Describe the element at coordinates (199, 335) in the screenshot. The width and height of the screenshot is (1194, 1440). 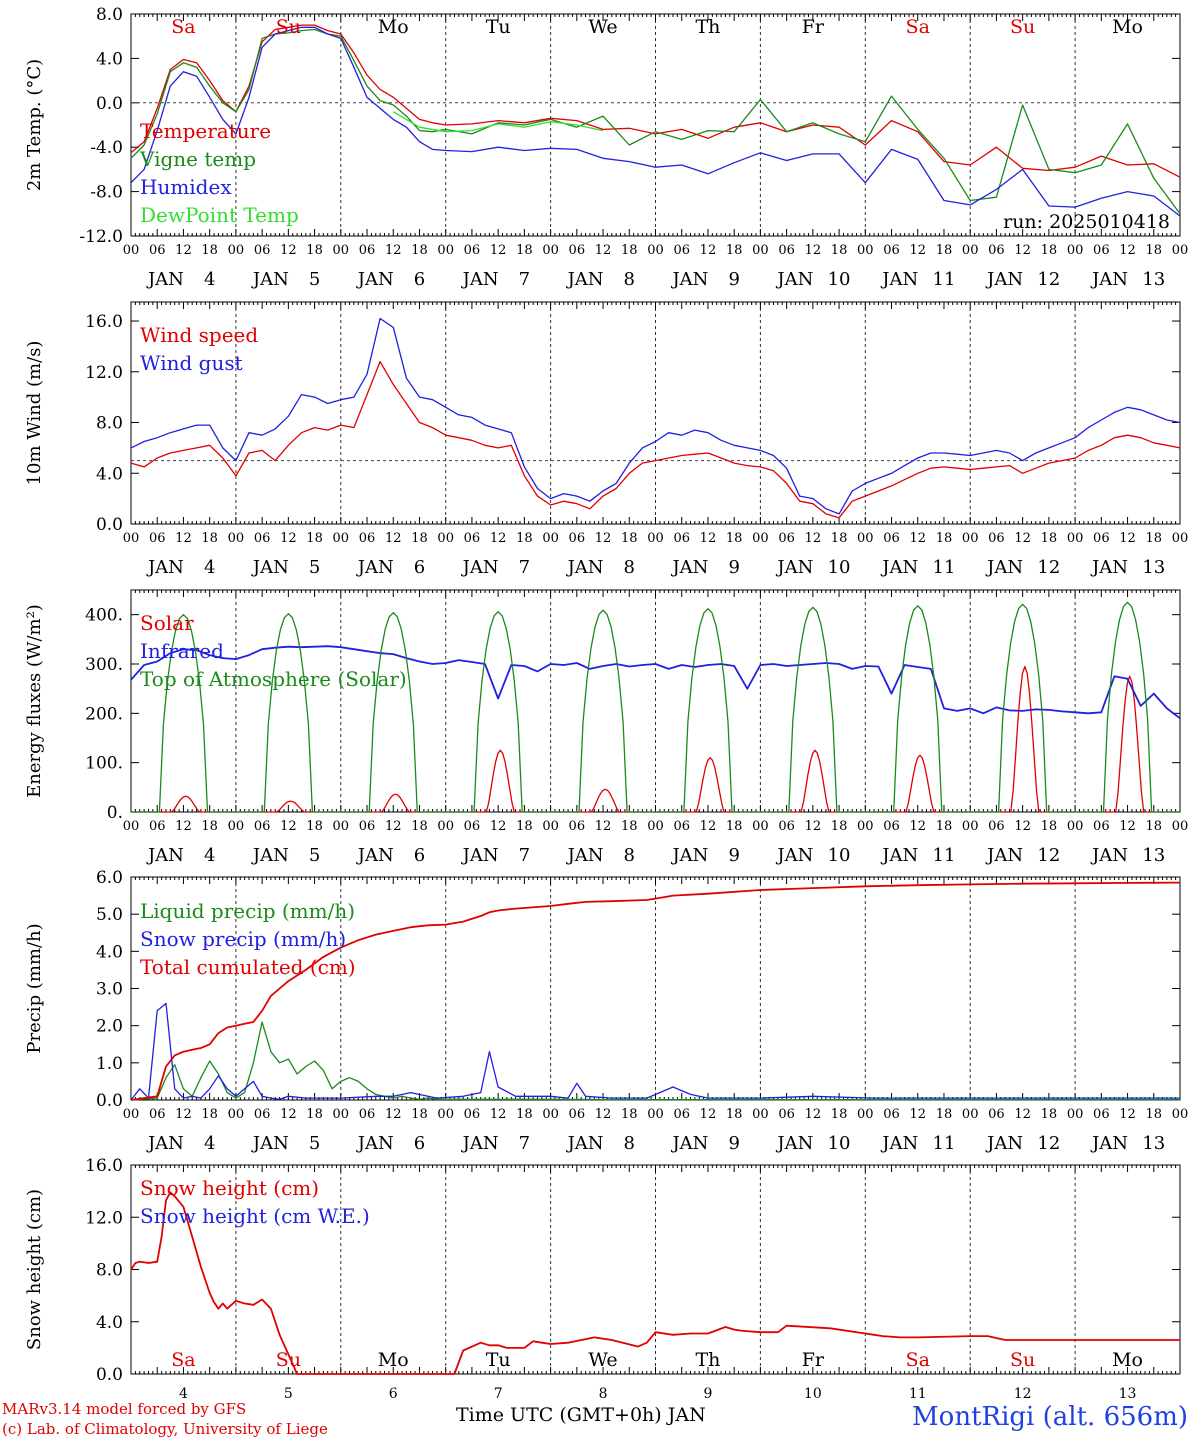
I see `legend-entry: Wind speed` at that location.